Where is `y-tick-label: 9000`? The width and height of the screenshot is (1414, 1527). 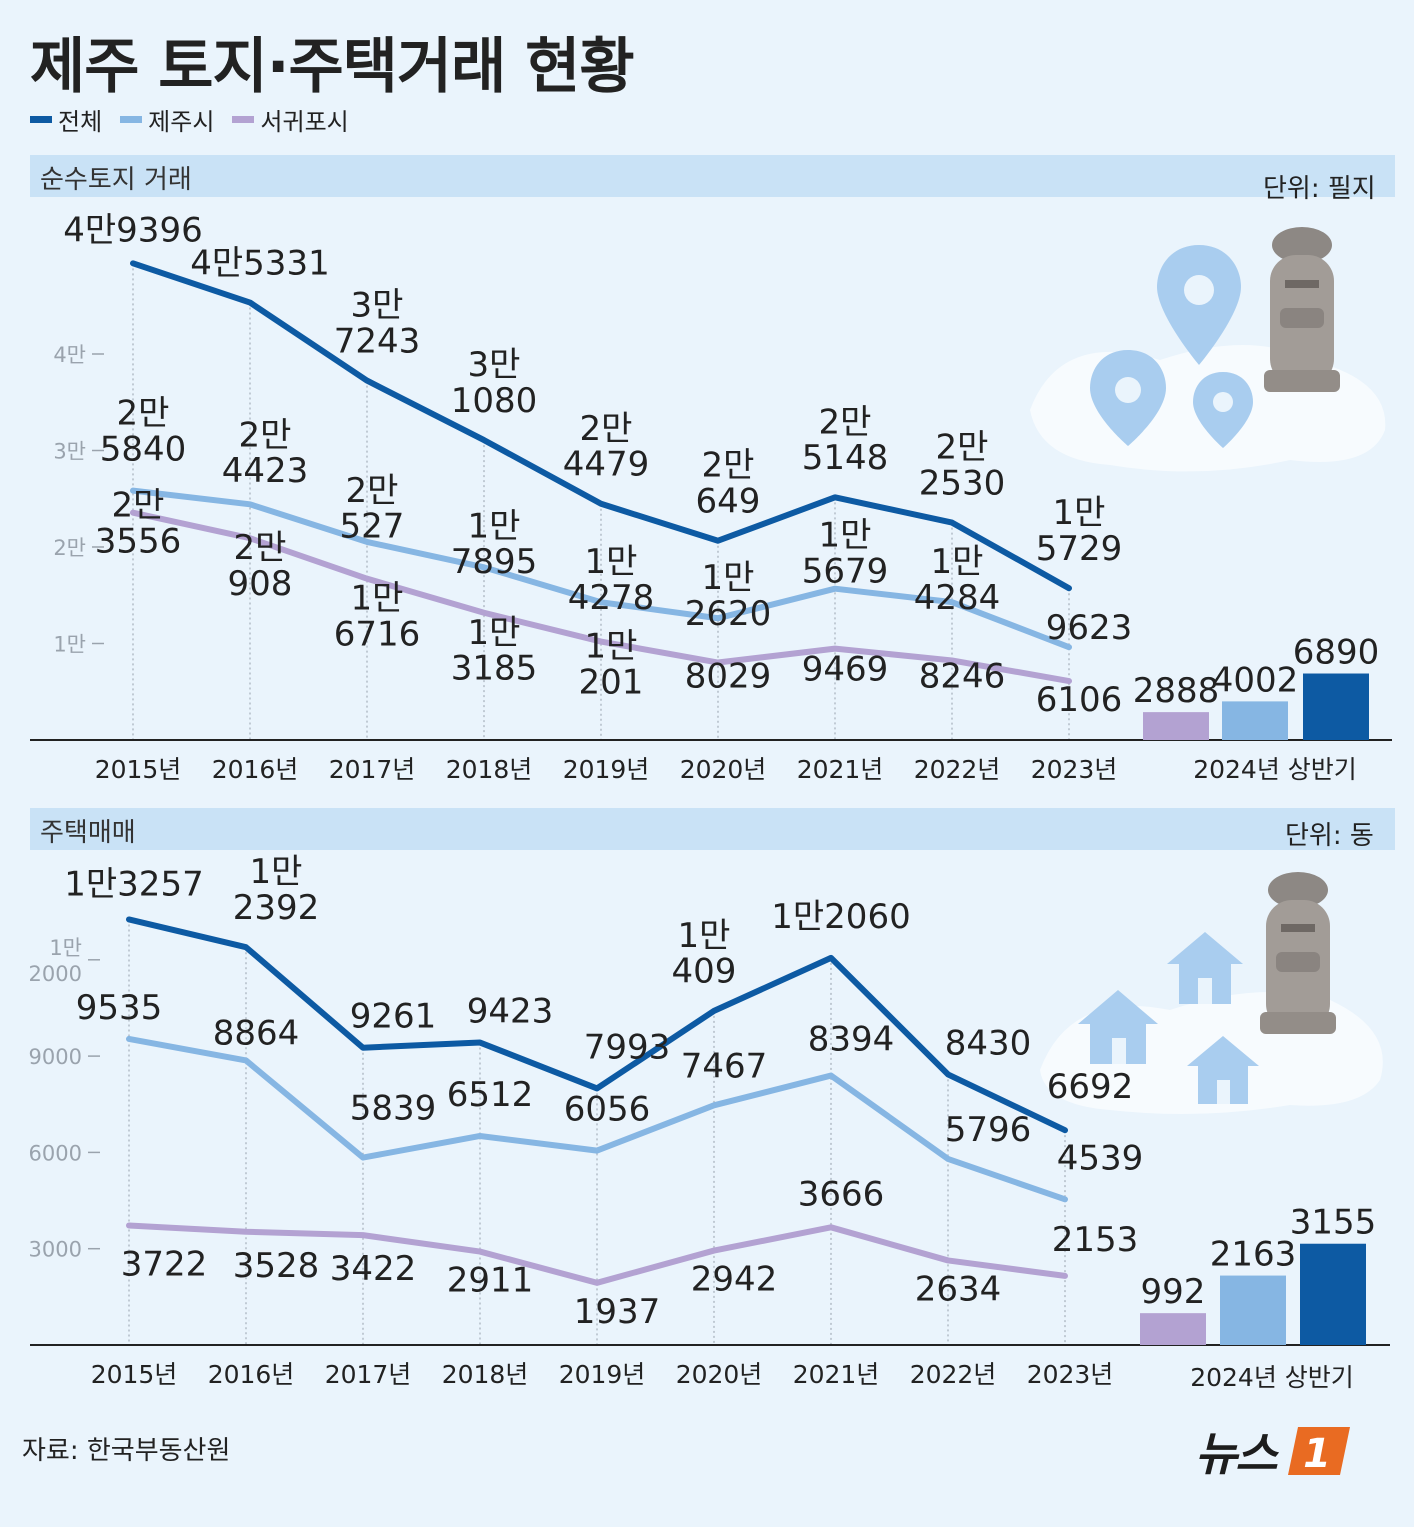
y-tick-label: 9000 is located at coordinates (55, 1057).